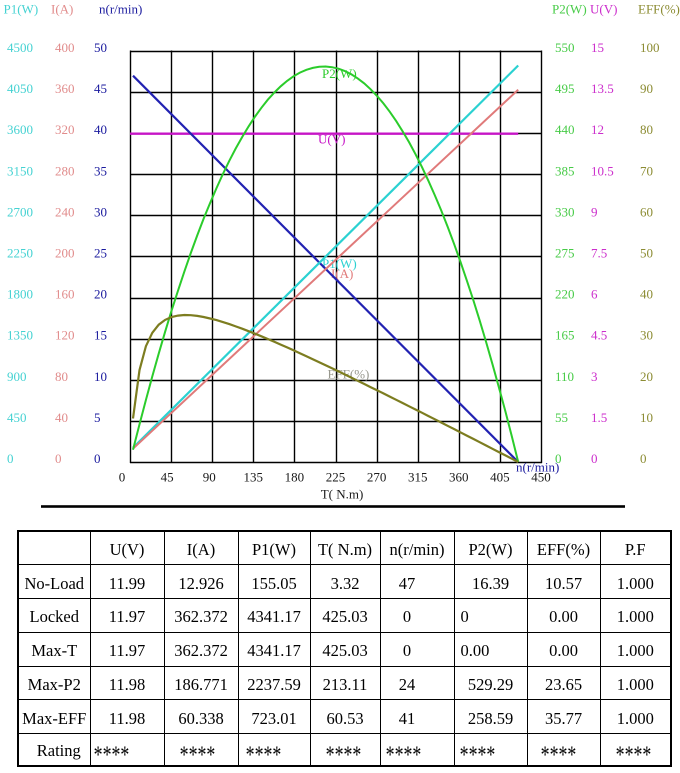  Describe the element at coordinates (20, 170) in the screenshot. I see `svg-text: 3150` at that location.